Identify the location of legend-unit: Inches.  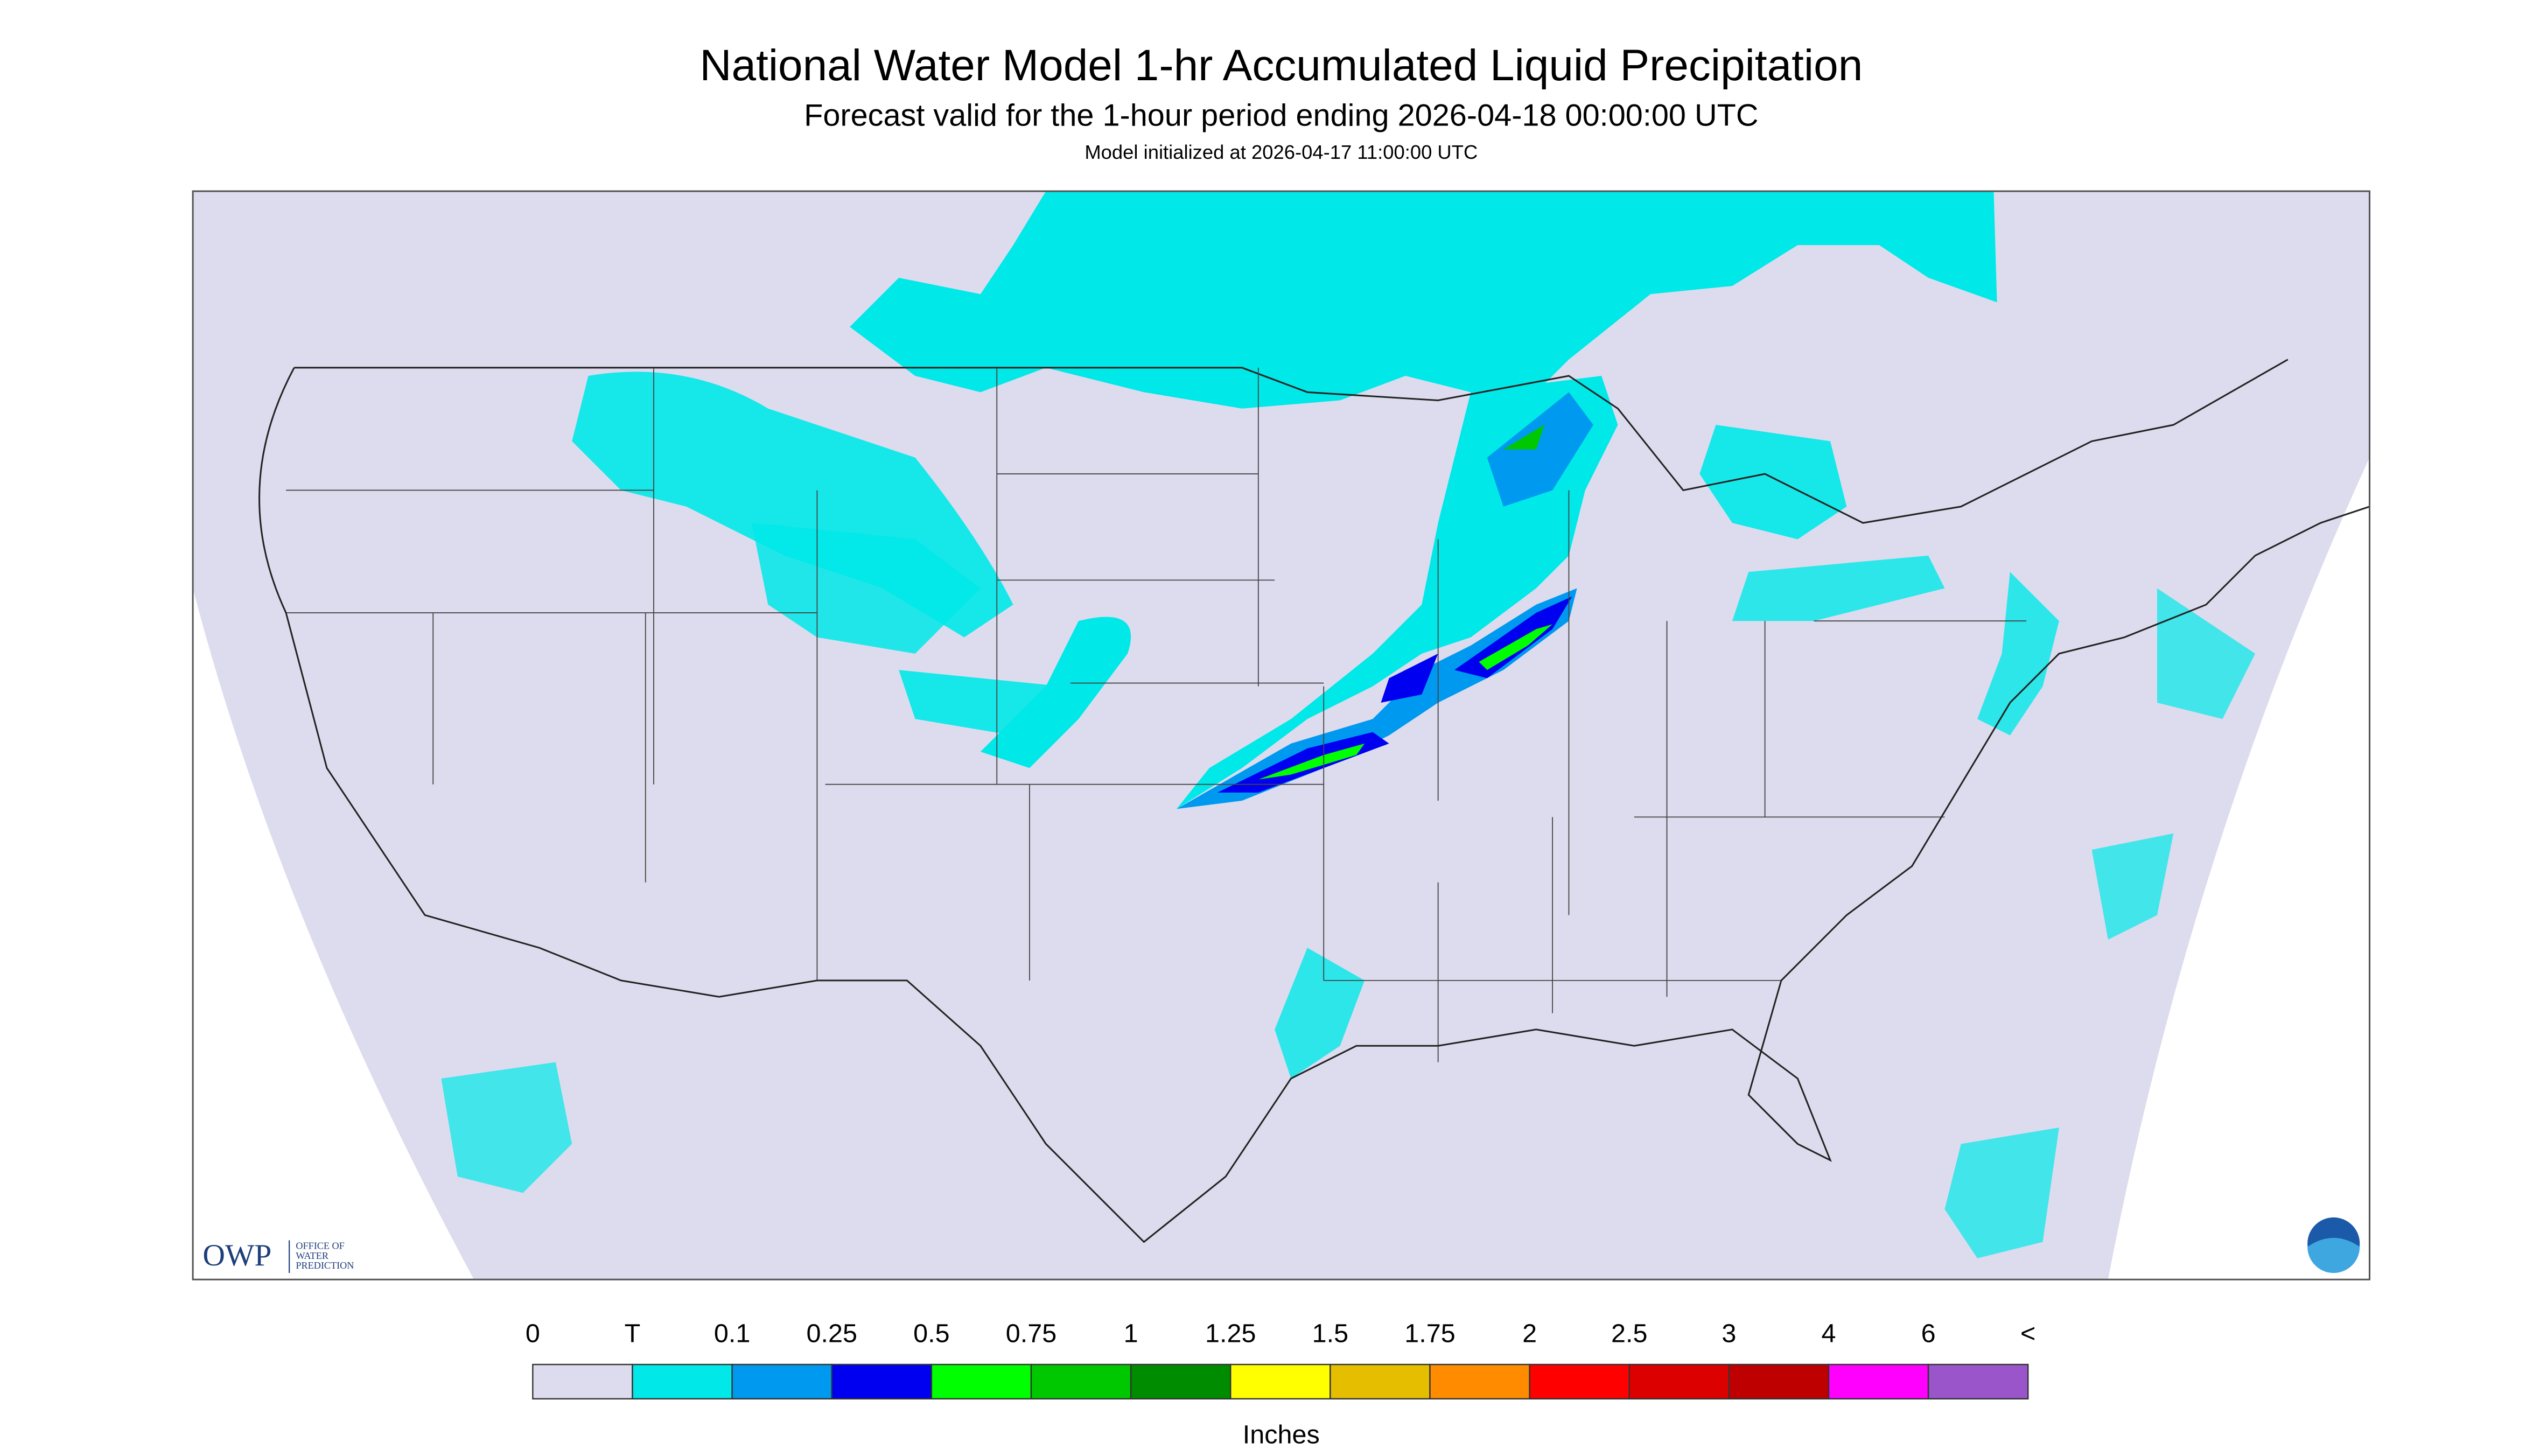
(1281, 1434).